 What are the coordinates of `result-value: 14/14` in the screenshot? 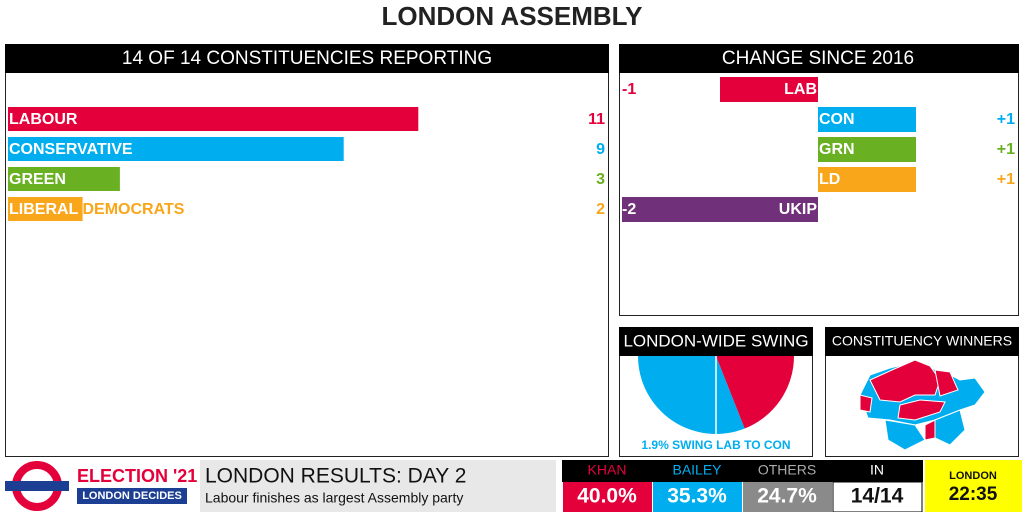 It's located at (877, 496).